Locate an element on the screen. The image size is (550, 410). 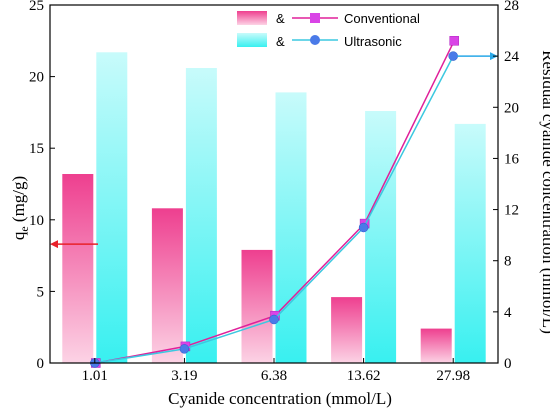
x-tick-label-1: 3.19 is located at coordinates (184, 376).